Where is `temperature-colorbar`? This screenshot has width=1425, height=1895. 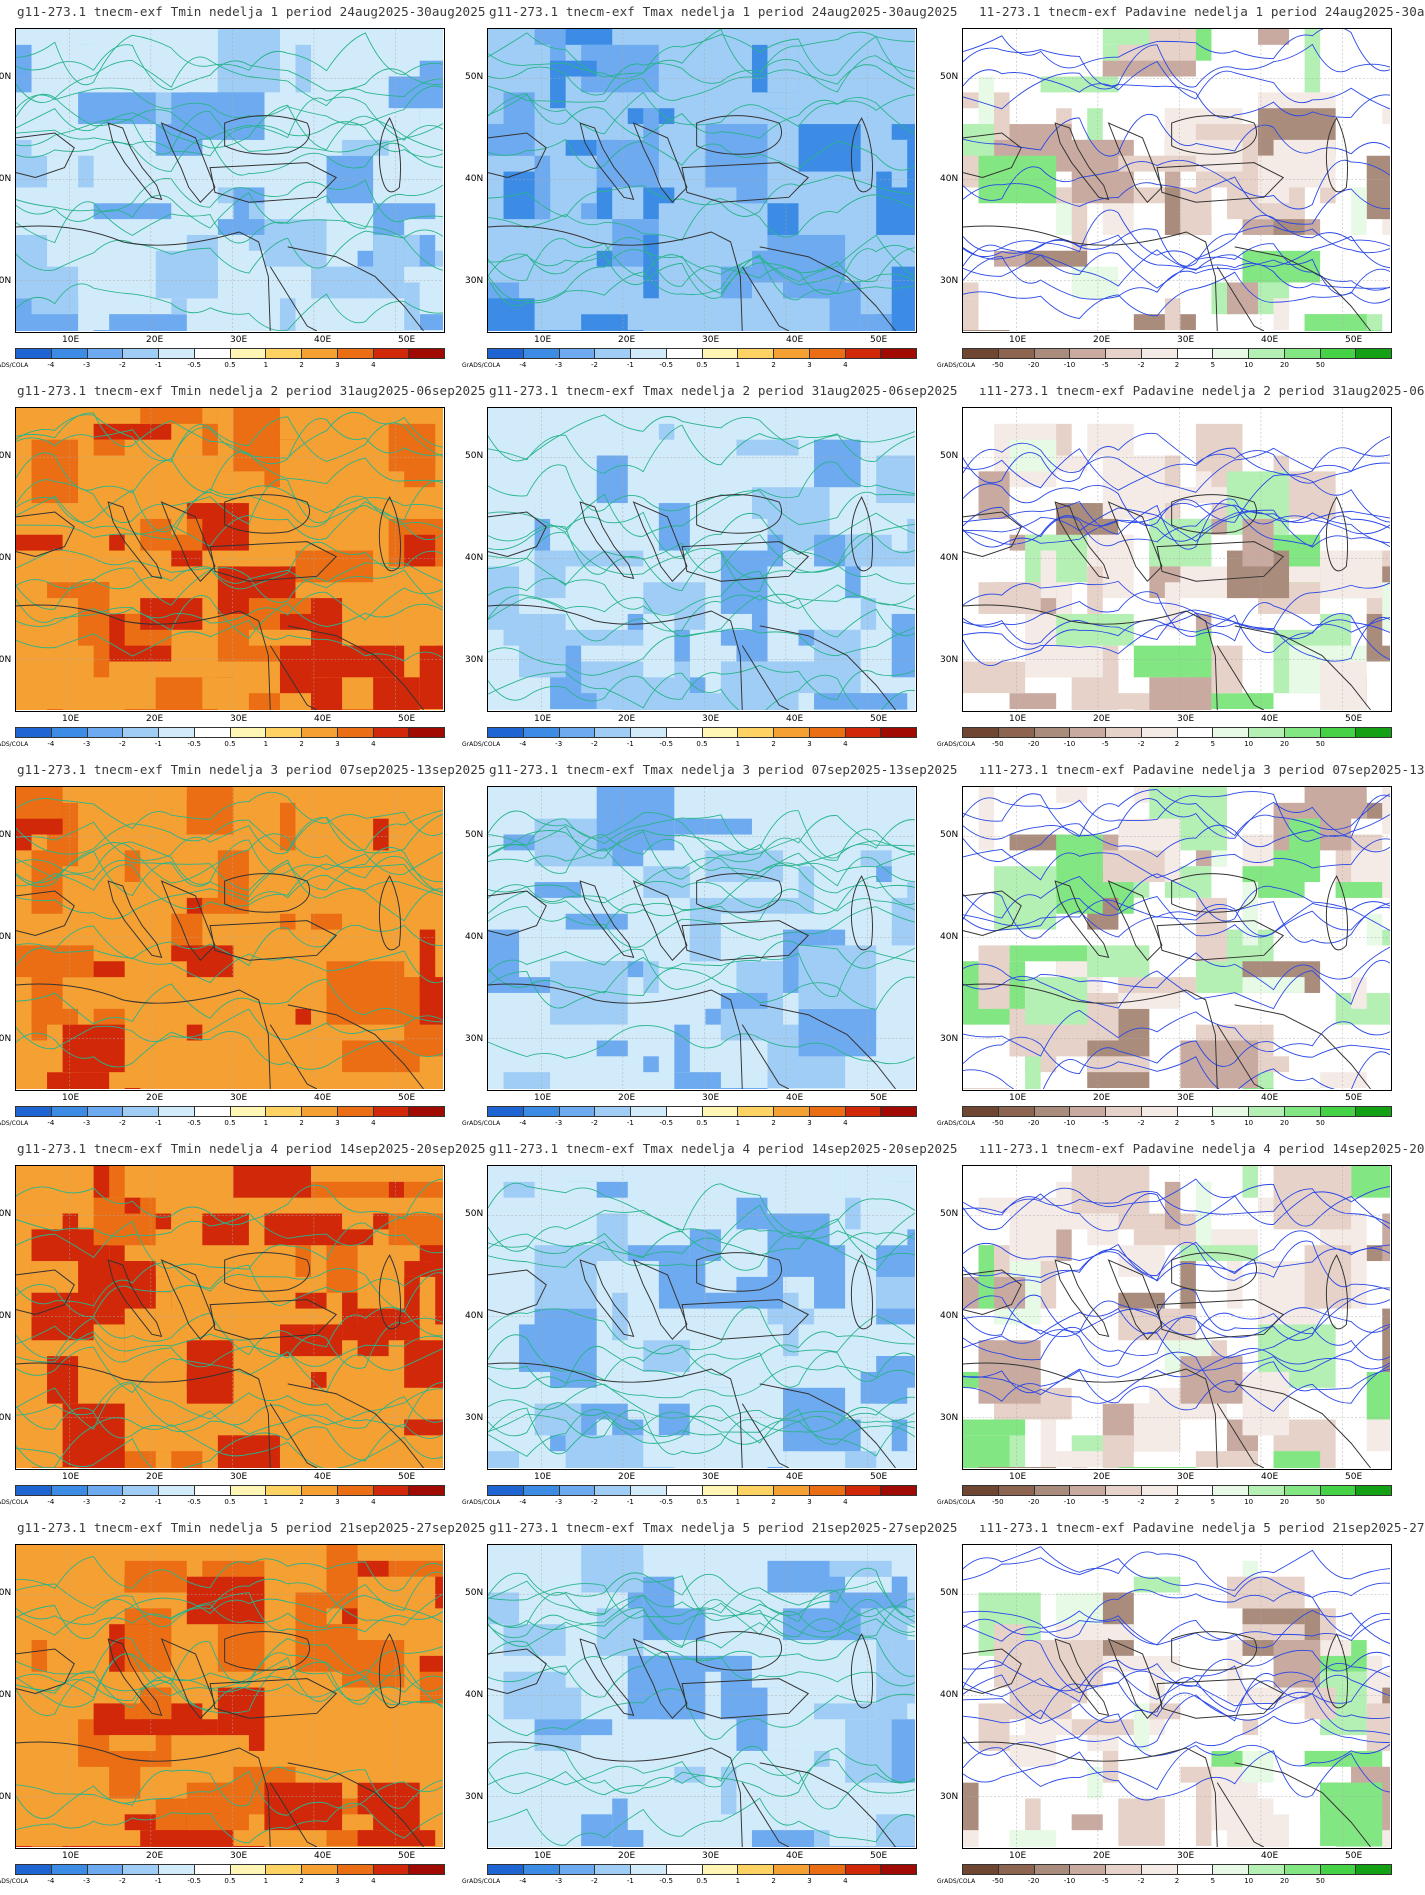
temperature-colorbar is located at coordinates (702, 1490).